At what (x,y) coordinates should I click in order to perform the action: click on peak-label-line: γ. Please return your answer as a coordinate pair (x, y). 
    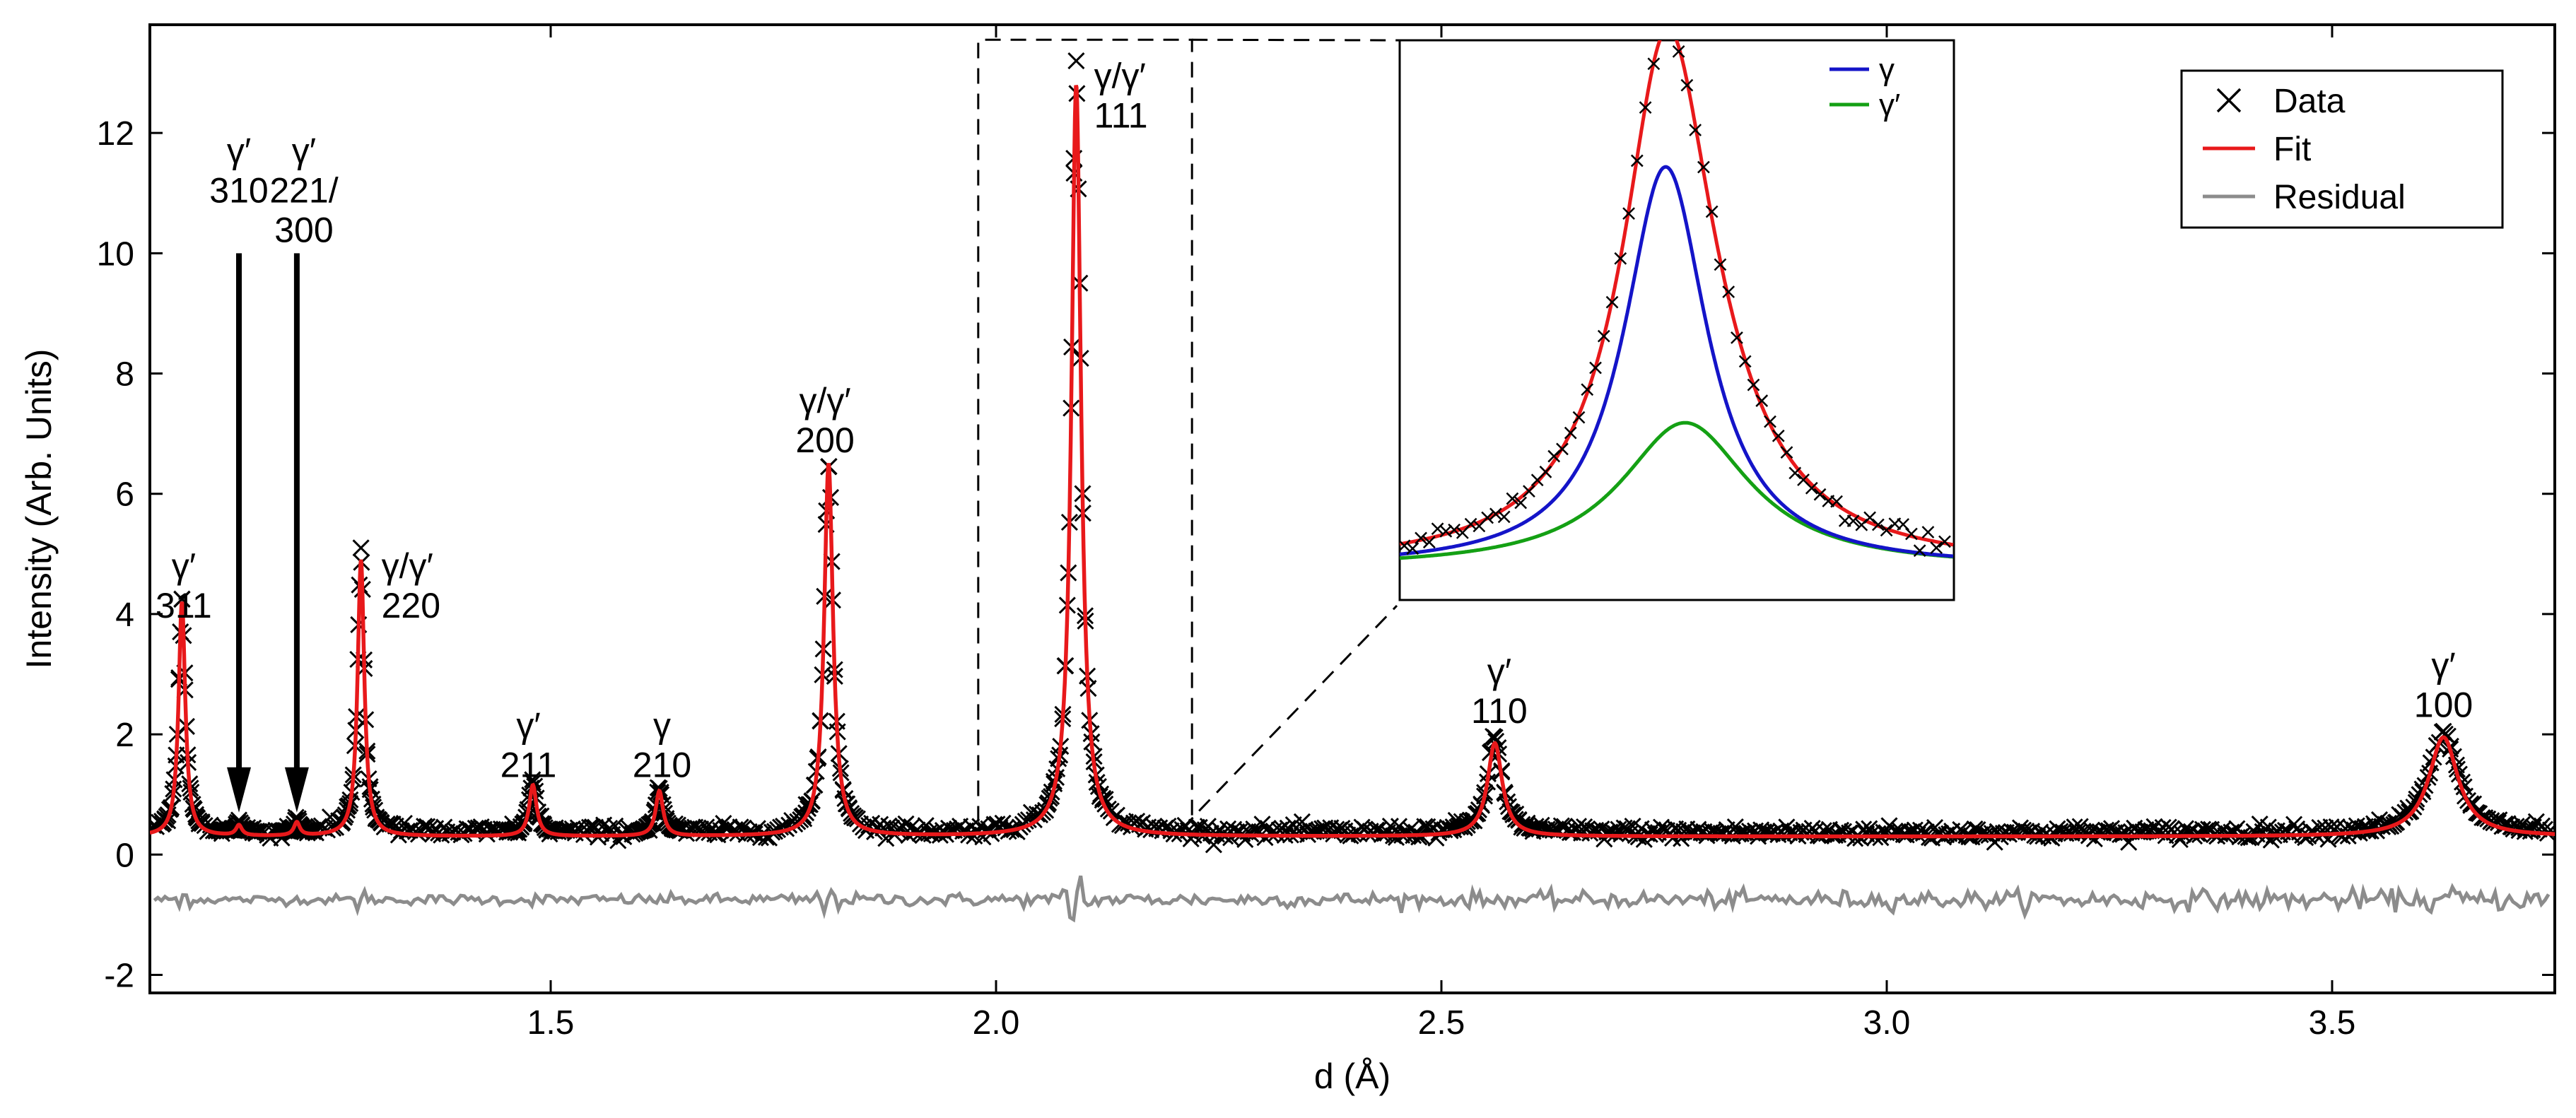
    Looking at the image, I should click on (662, 725).